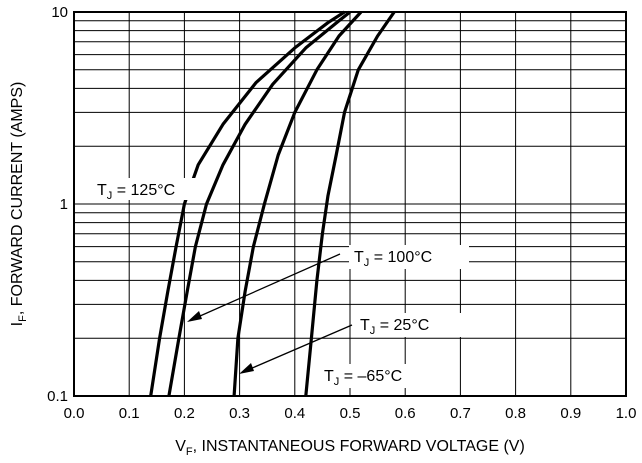  I want to click on annotation-minus65c-rest: = –65°C, so click(370, 376).